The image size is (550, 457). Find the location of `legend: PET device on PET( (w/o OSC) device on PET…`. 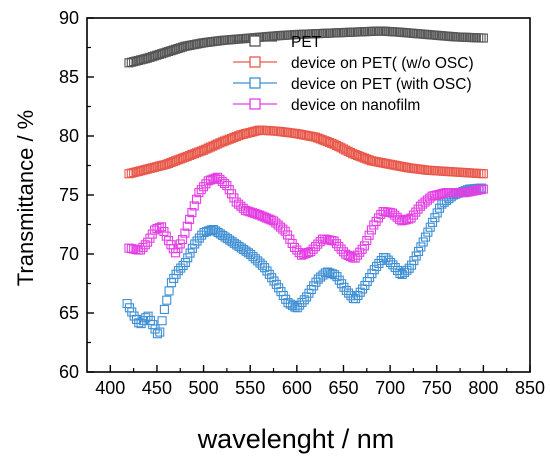

legend: PET device on PET( (w/o OSC) device on PET… is located at coordinates (353, 74).